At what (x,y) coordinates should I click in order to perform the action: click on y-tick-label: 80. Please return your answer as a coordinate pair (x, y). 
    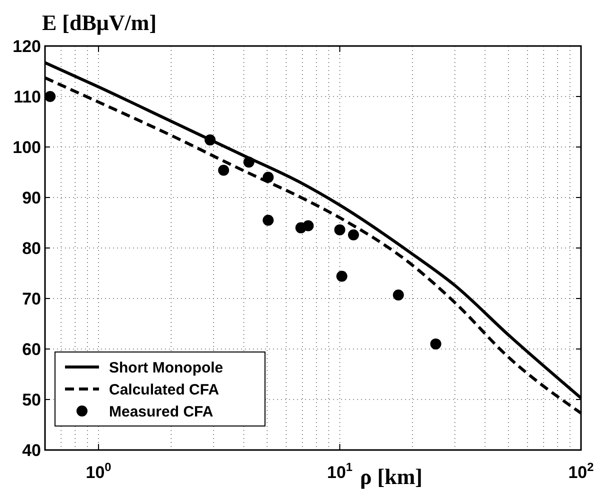
    Looking at the image, I should click on (31, 248).